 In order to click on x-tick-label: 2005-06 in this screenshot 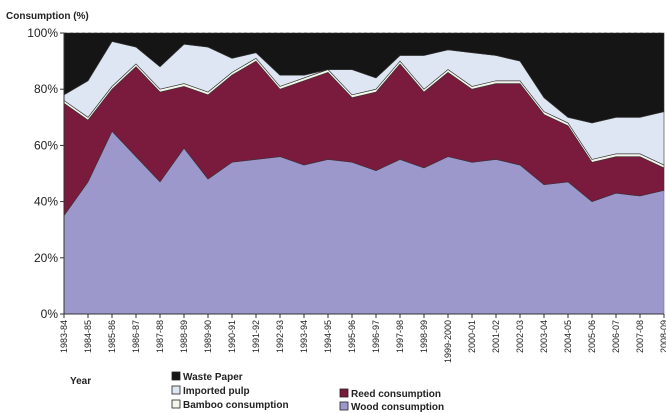, I will do `click(592, 336)`.